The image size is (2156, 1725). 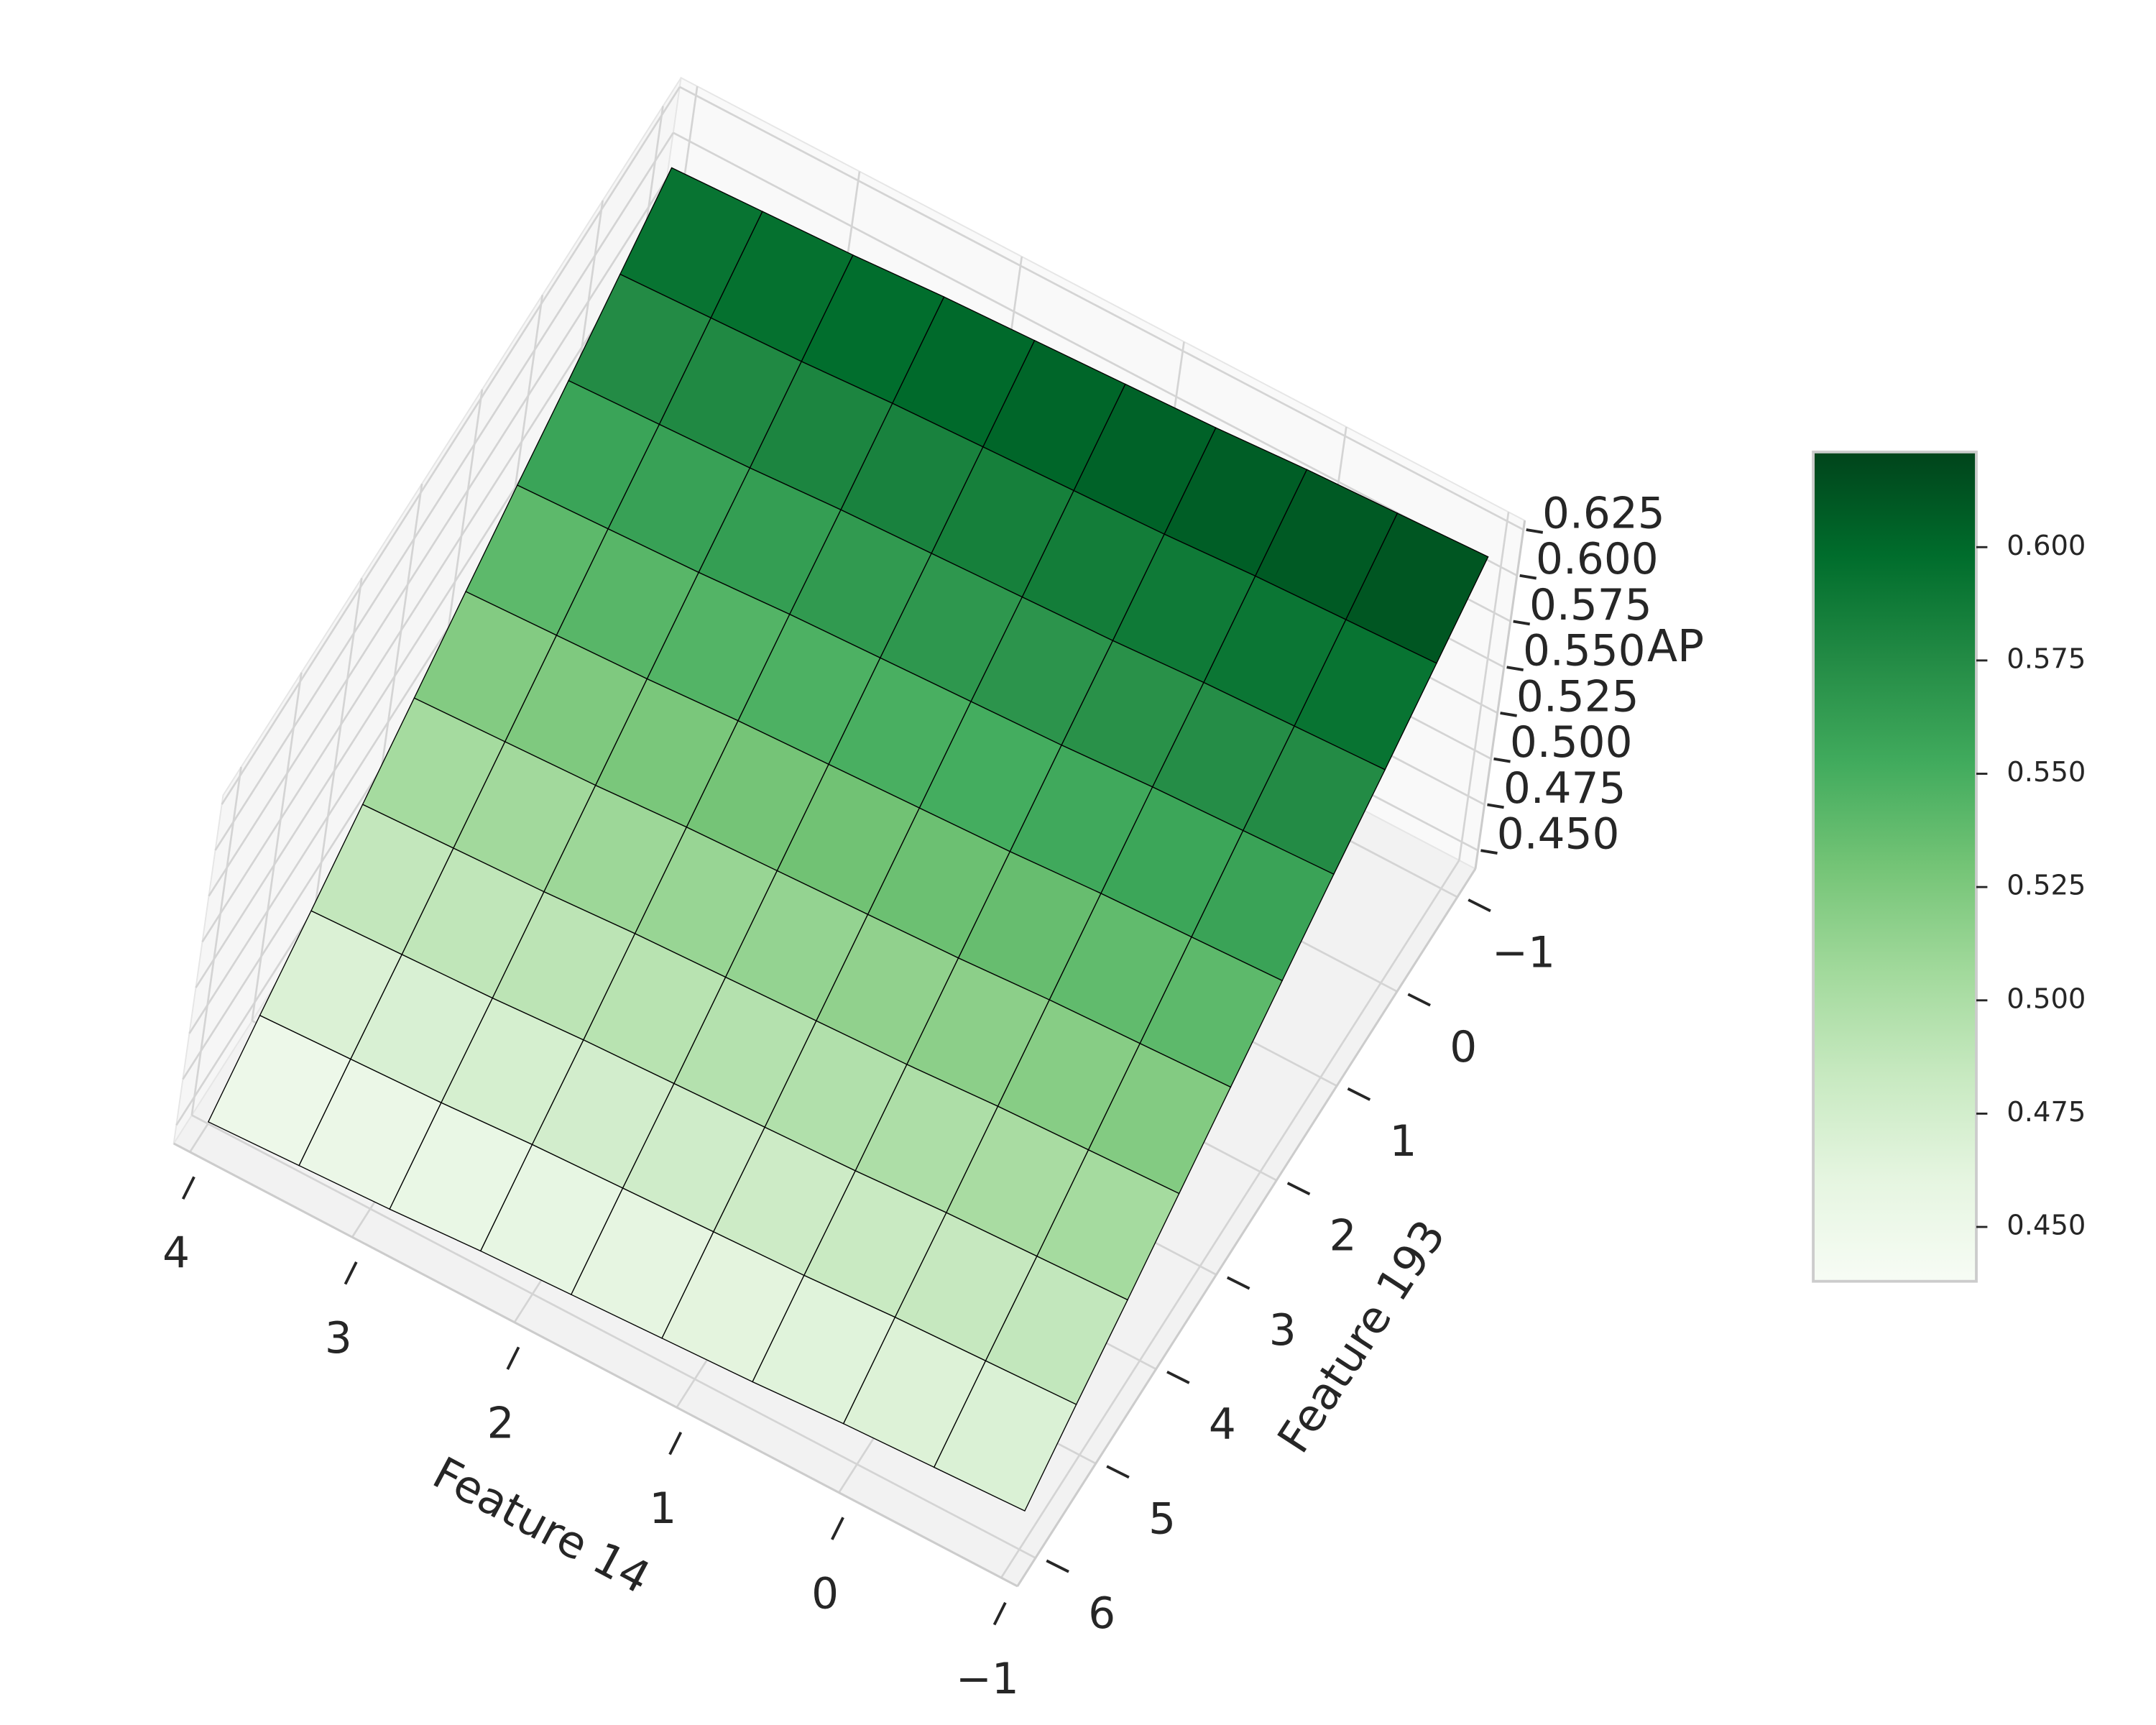 What do you see at coordinates (663, 1509) in the screenshot?
I see `x-tick-label: 1` at bounding box center [663, 1509].